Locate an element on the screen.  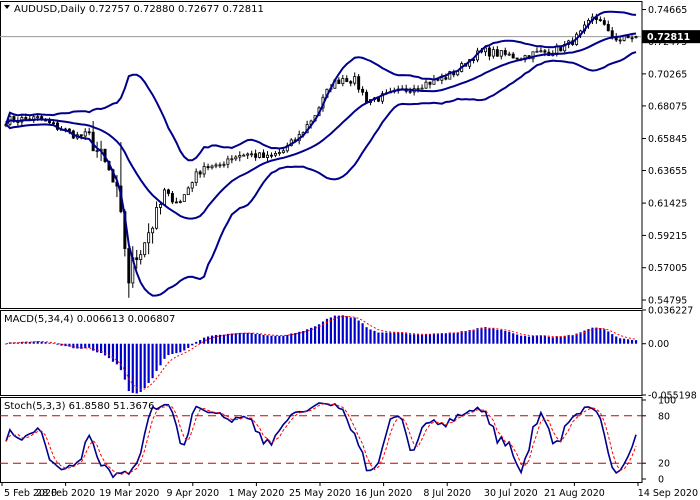
stoch-title: Stoch(5,3,3) 61.8580 51.3676 is located at coordinates (79, 406).